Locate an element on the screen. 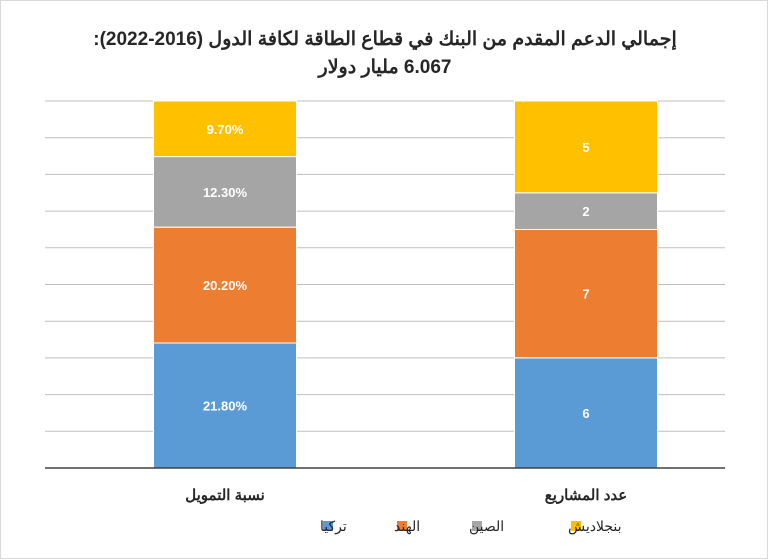 Image resolution: width=768 pixels, height=560 pixels. data-label: 20.20% is located at coordinates (225, 285).